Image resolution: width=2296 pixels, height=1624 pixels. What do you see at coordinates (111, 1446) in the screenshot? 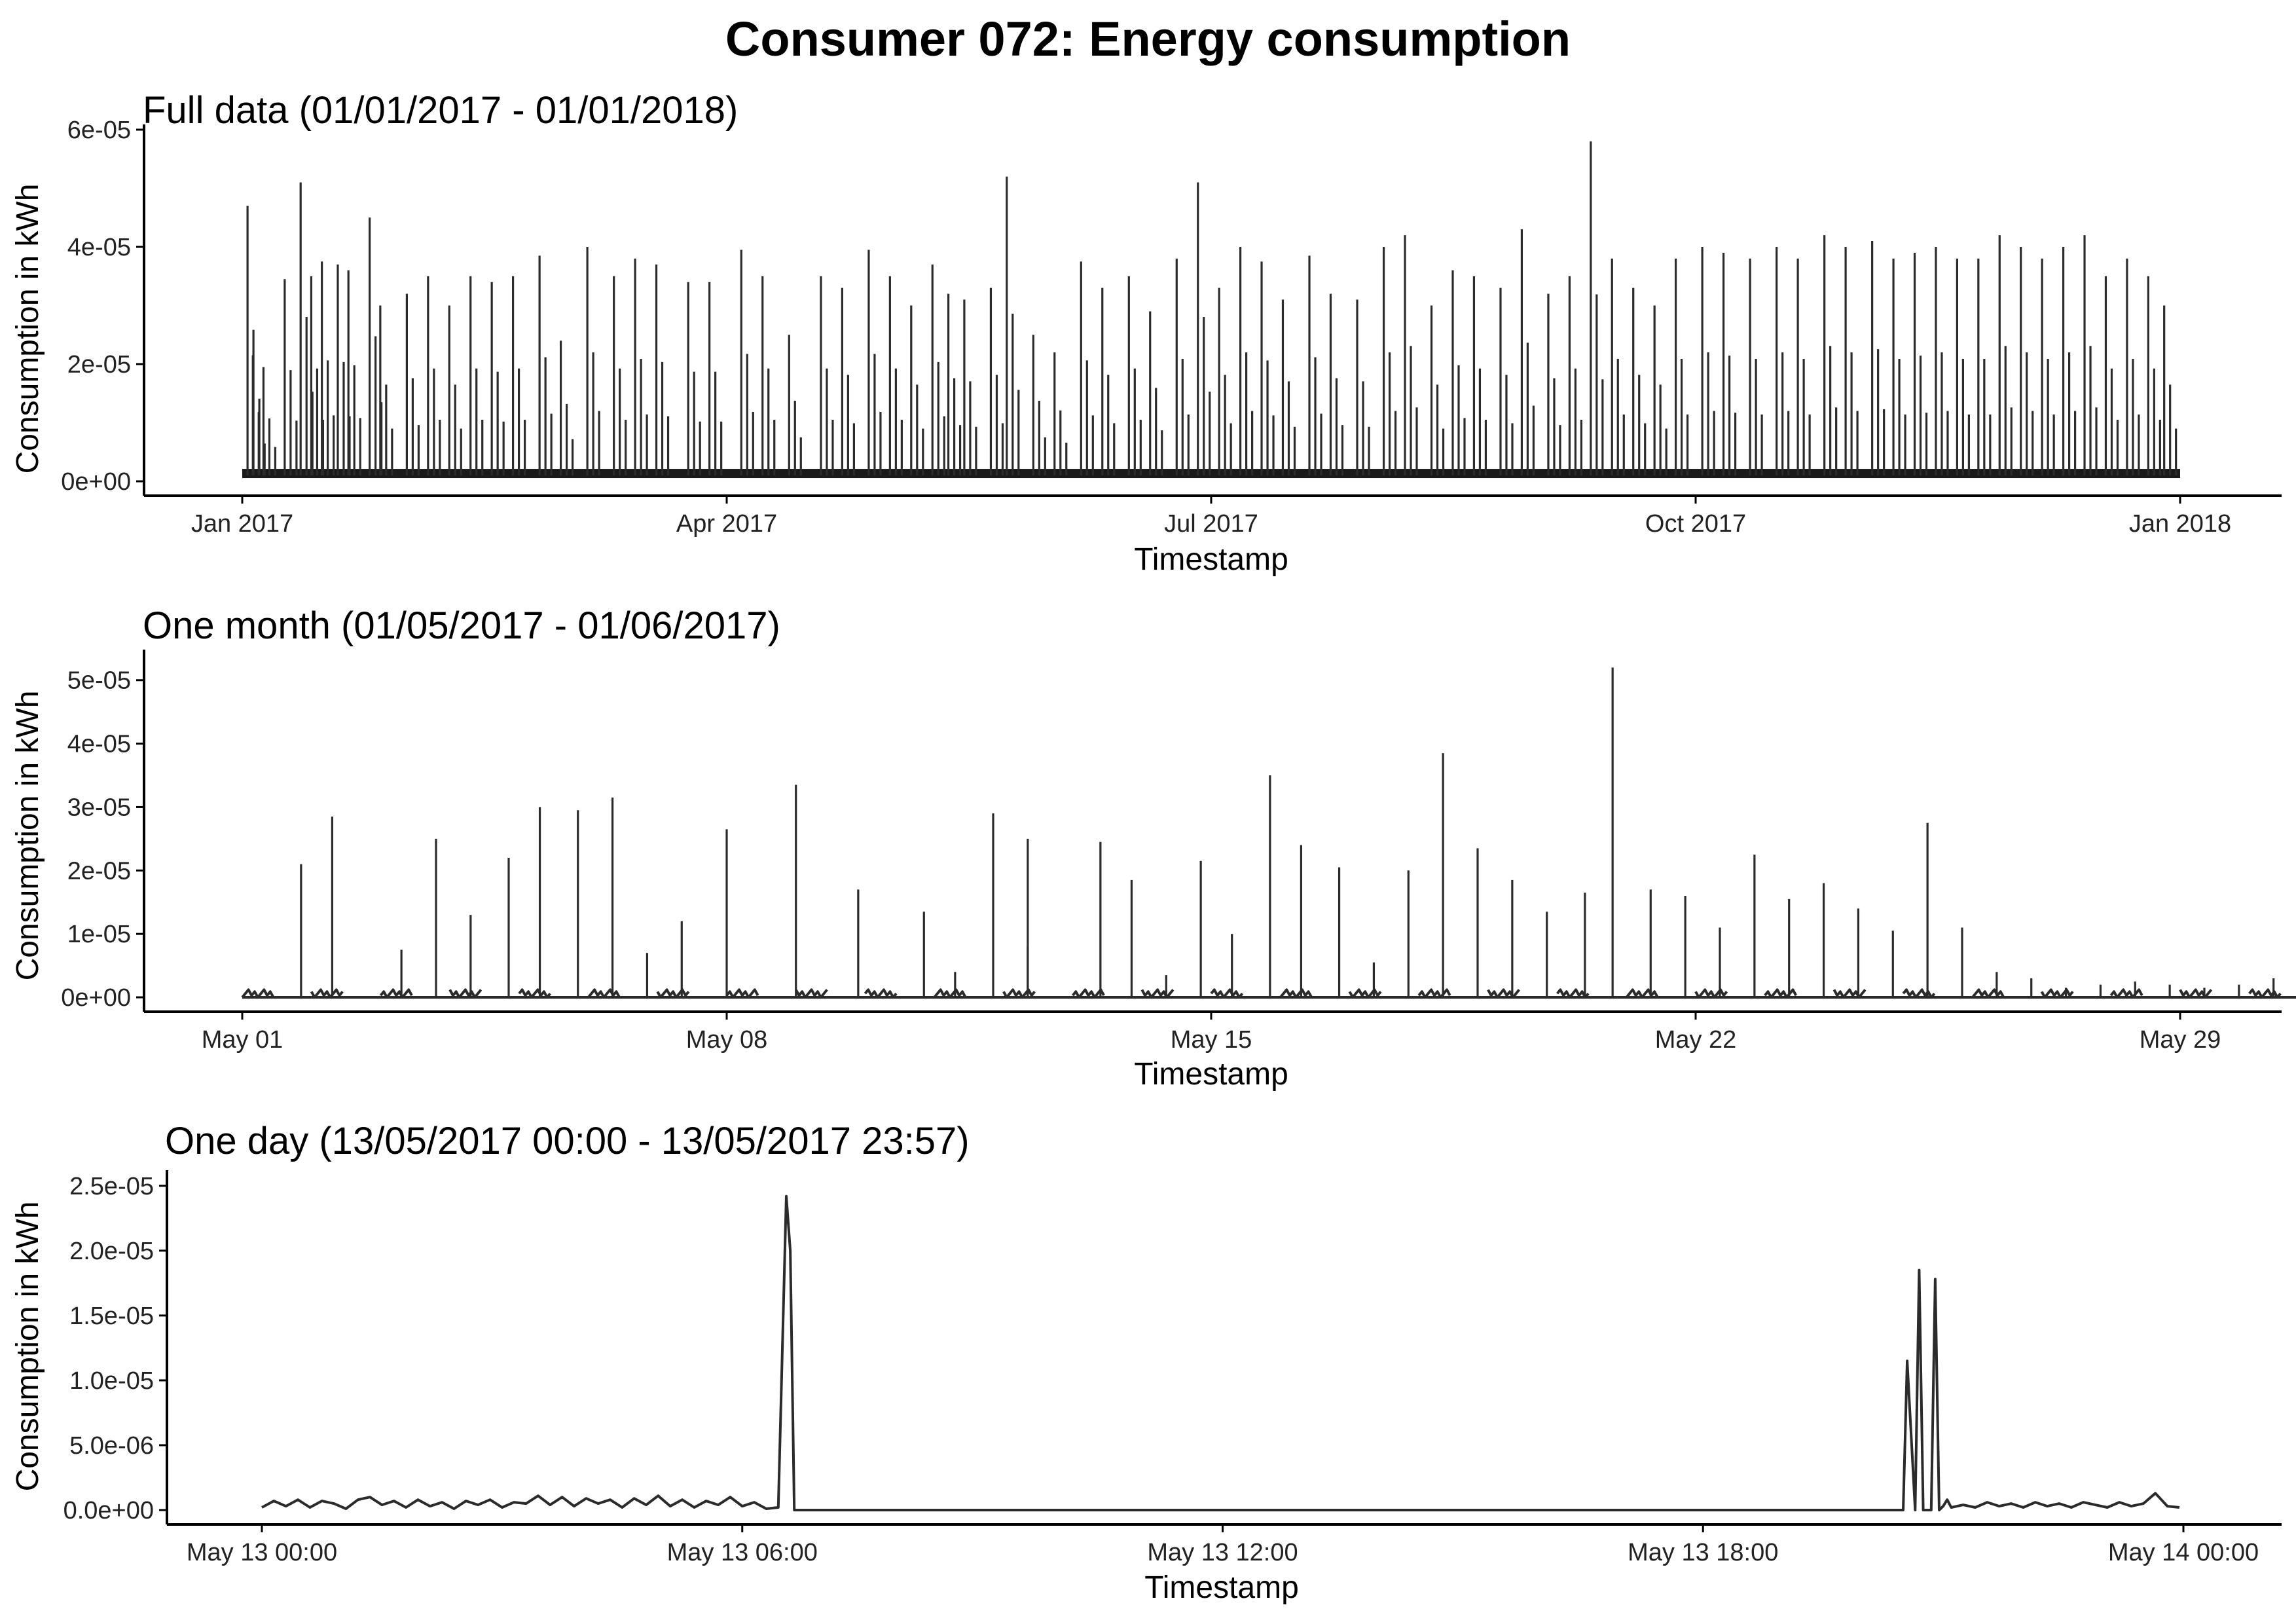
I see `y-tick-label: 5.0e-06` at bounding box center [111, 1446].